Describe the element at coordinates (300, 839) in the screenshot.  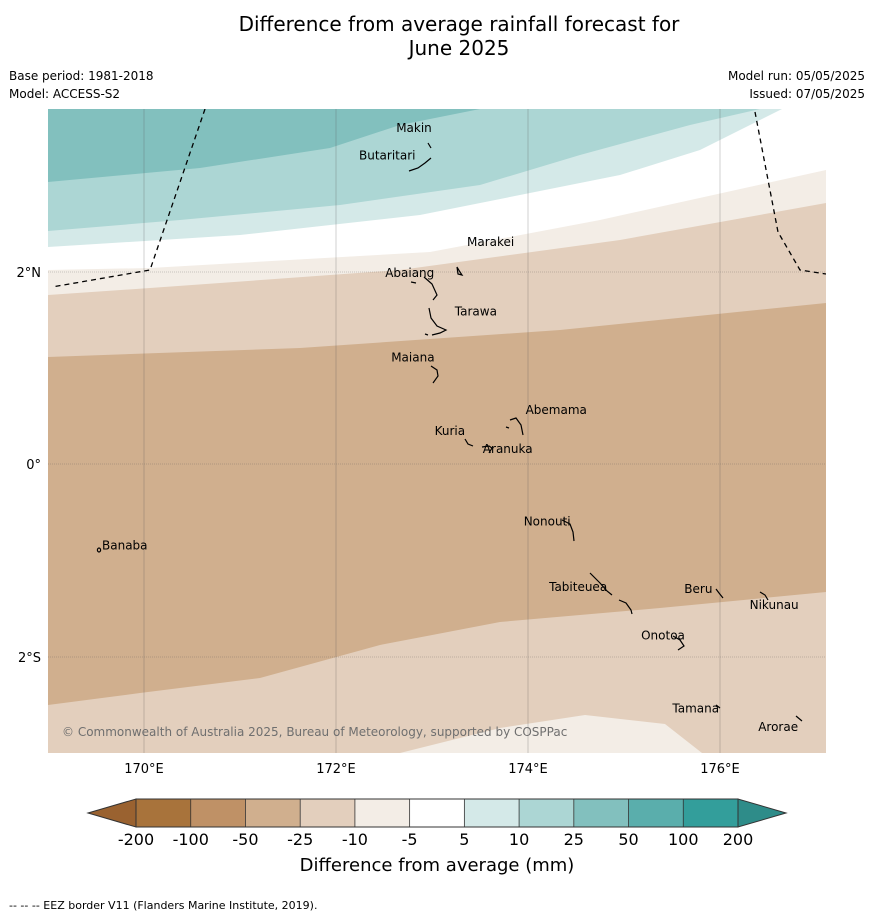
I see `colorbar-tick-label: -25` at that location.